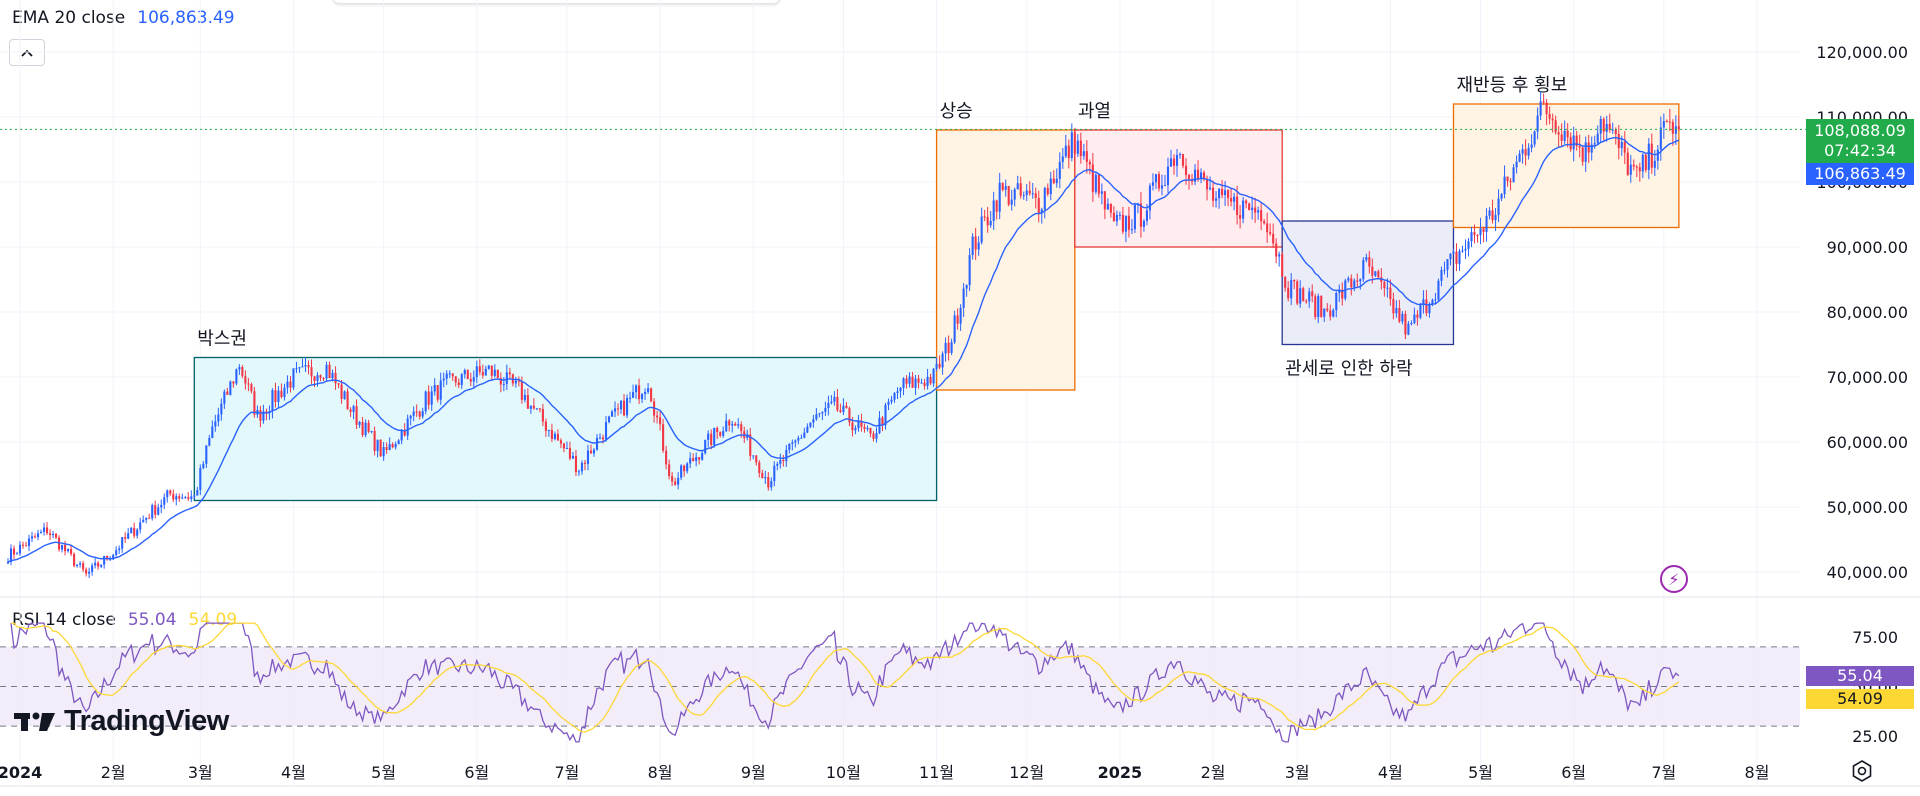 The image size is (1920, 796). What do you see at coordinates (1862, 771) in the screenshot?
I see `settings-icon` at bounding box center [1862, 771].